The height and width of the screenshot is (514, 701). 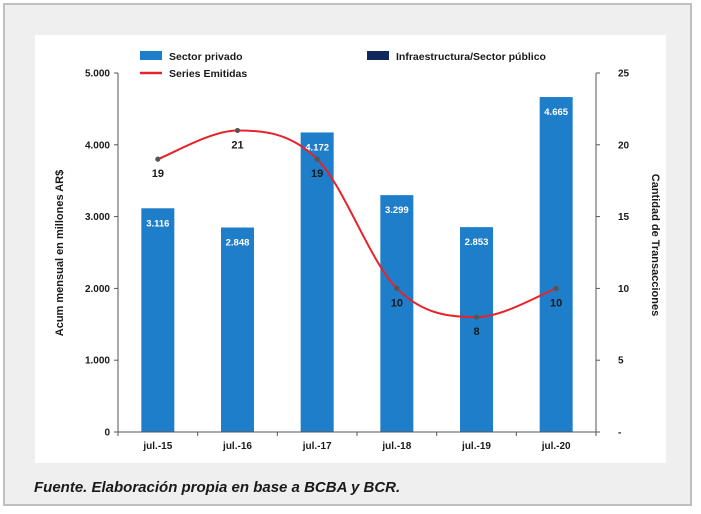 I want to click on bar-jul.-20, so click(x=556, y=264).